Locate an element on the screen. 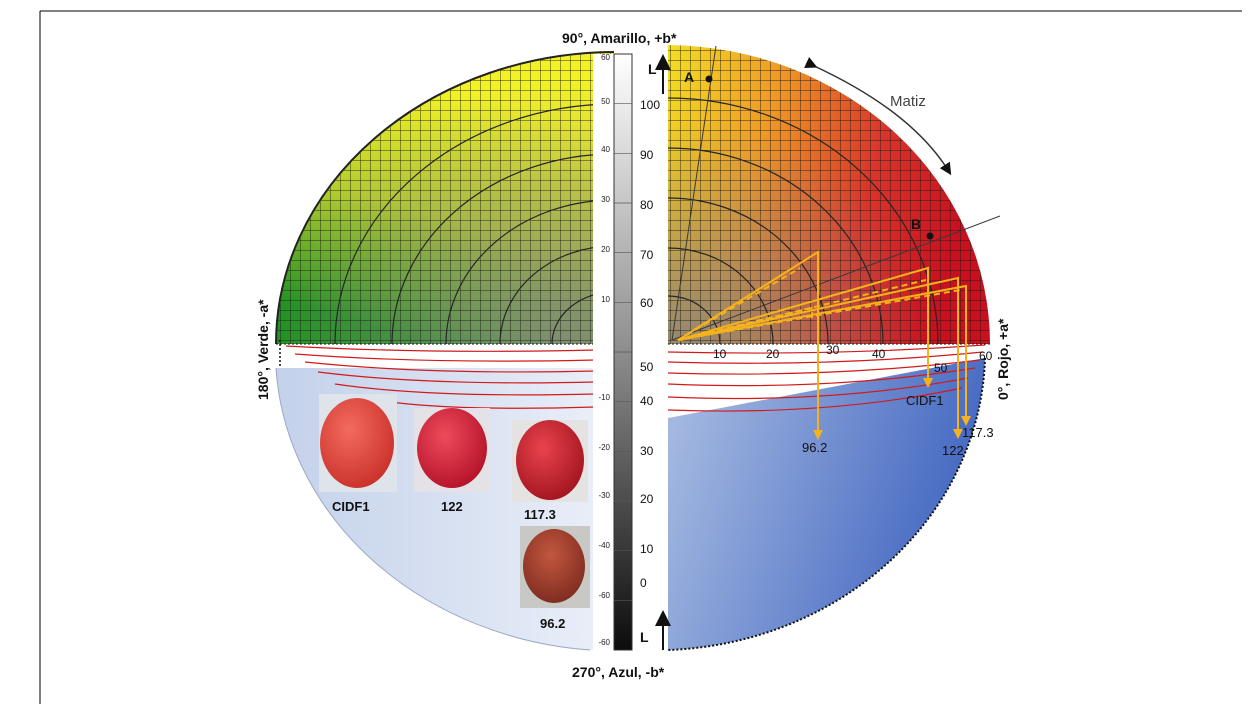 This screenshot has width=1248, height=704. svg-text: Matiz is located at coordinates (908, 101).